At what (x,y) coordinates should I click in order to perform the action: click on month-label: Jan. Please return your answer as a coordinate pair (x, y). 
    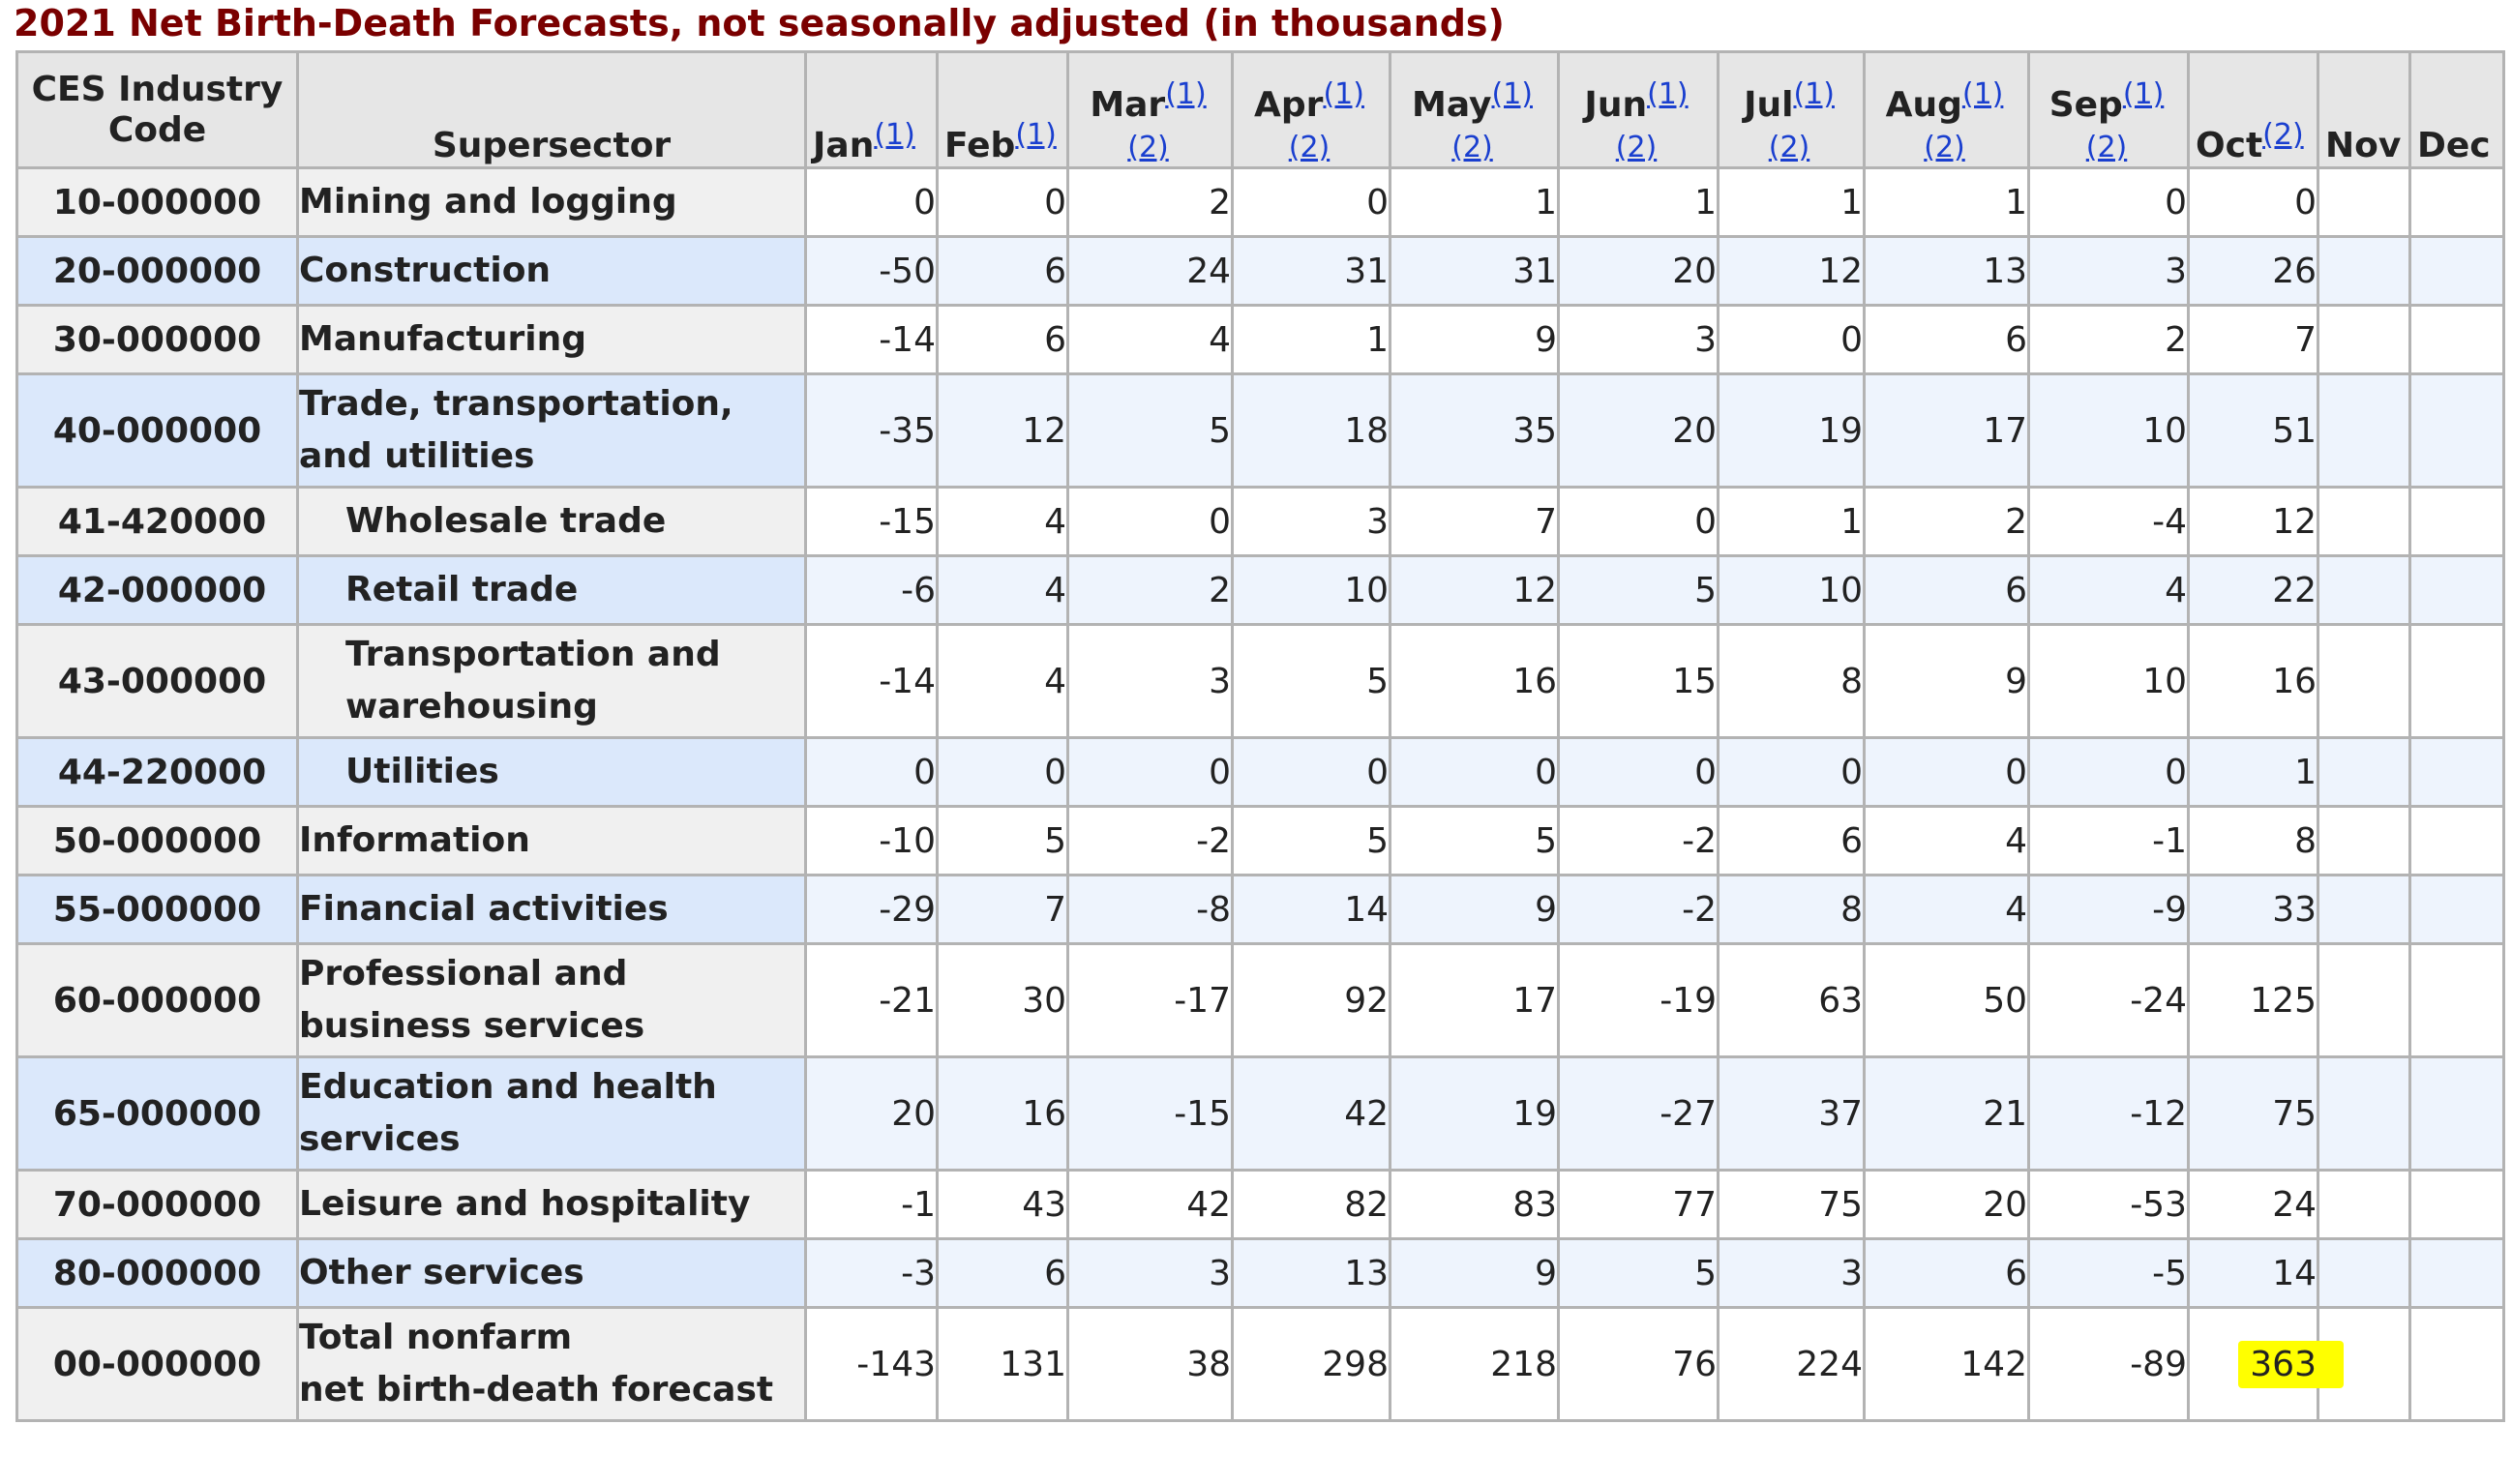
    Looking at the image, I should click on (844, 145).